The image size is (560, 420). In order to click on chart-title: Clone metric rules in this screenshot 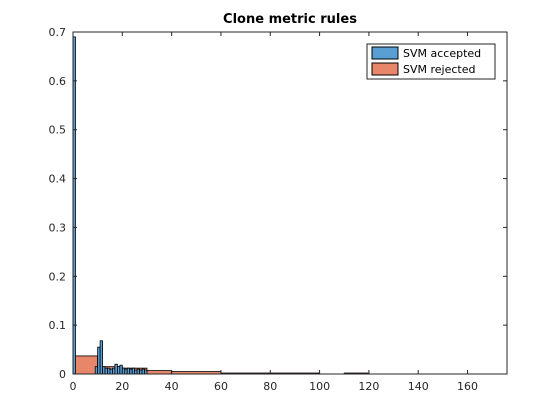, I will do `click(290, 19)`.